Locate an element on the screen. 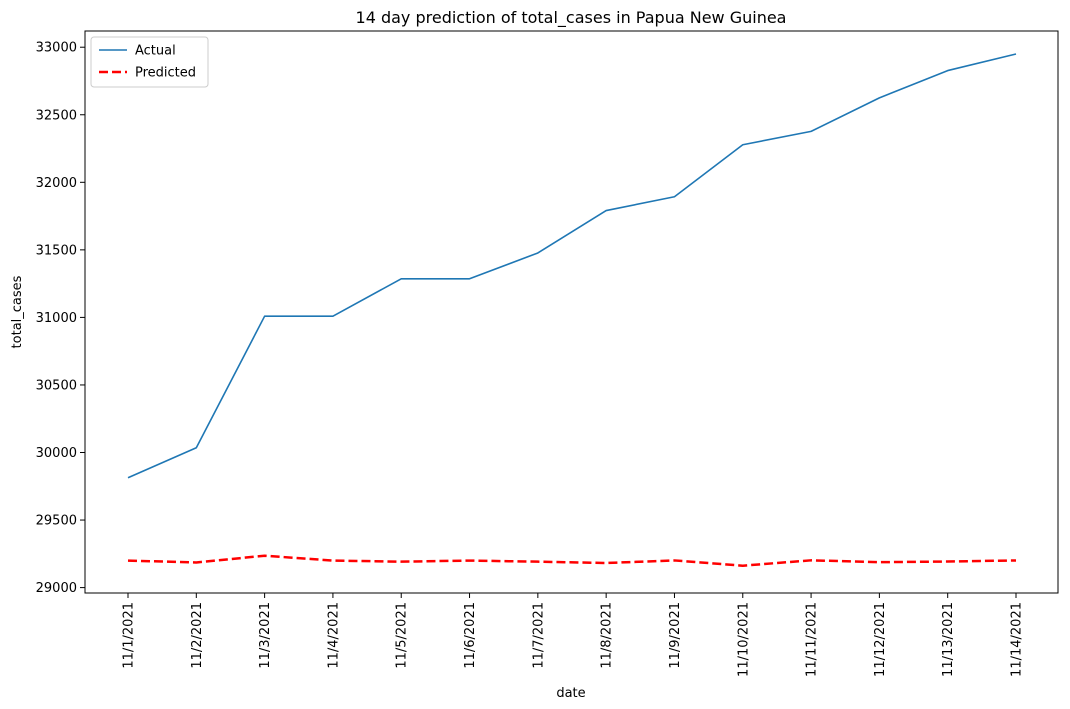  y-tick-label: 30000 is located at coordinates (56, 453).